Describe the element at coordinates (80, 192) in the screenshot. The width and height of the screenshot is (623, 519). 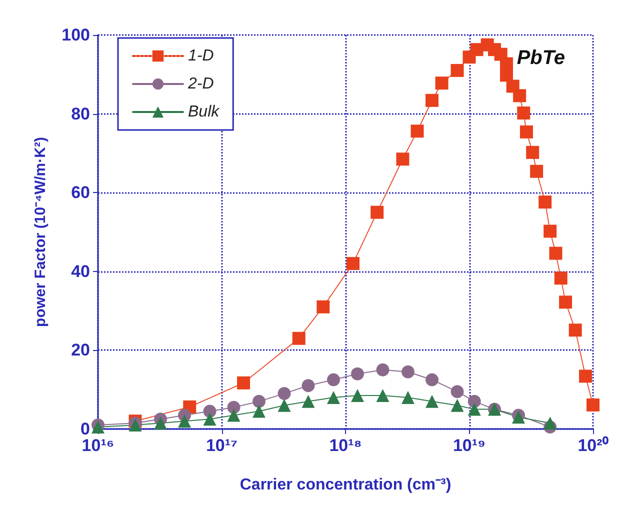
I see `y-tick-label: 60` at that location.